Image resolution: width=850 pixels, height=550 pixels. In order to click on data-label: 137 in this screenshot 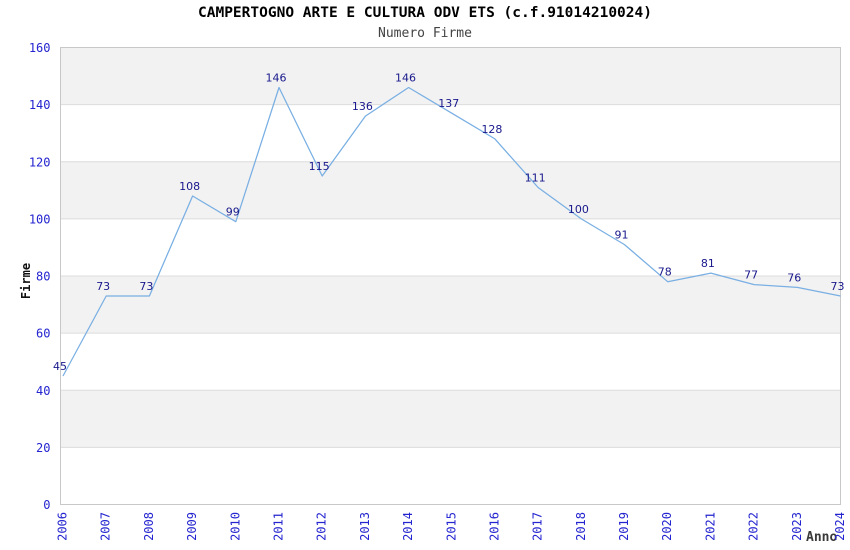, I will do `click(448, 103)`.